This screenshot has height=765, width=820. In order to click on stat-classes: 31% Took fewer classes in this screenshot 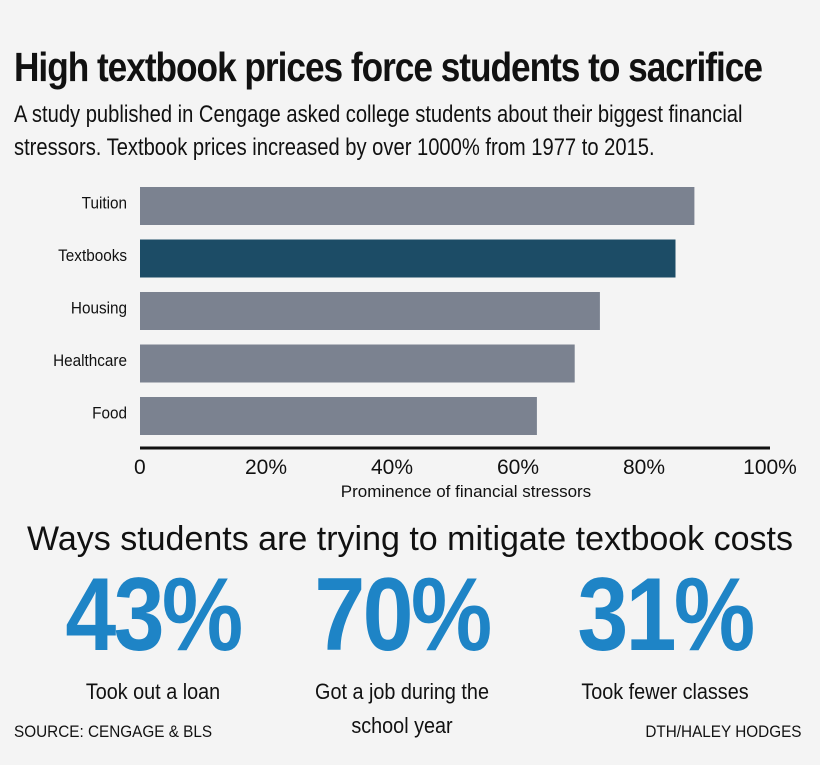, I will do `click(665, 632)`.